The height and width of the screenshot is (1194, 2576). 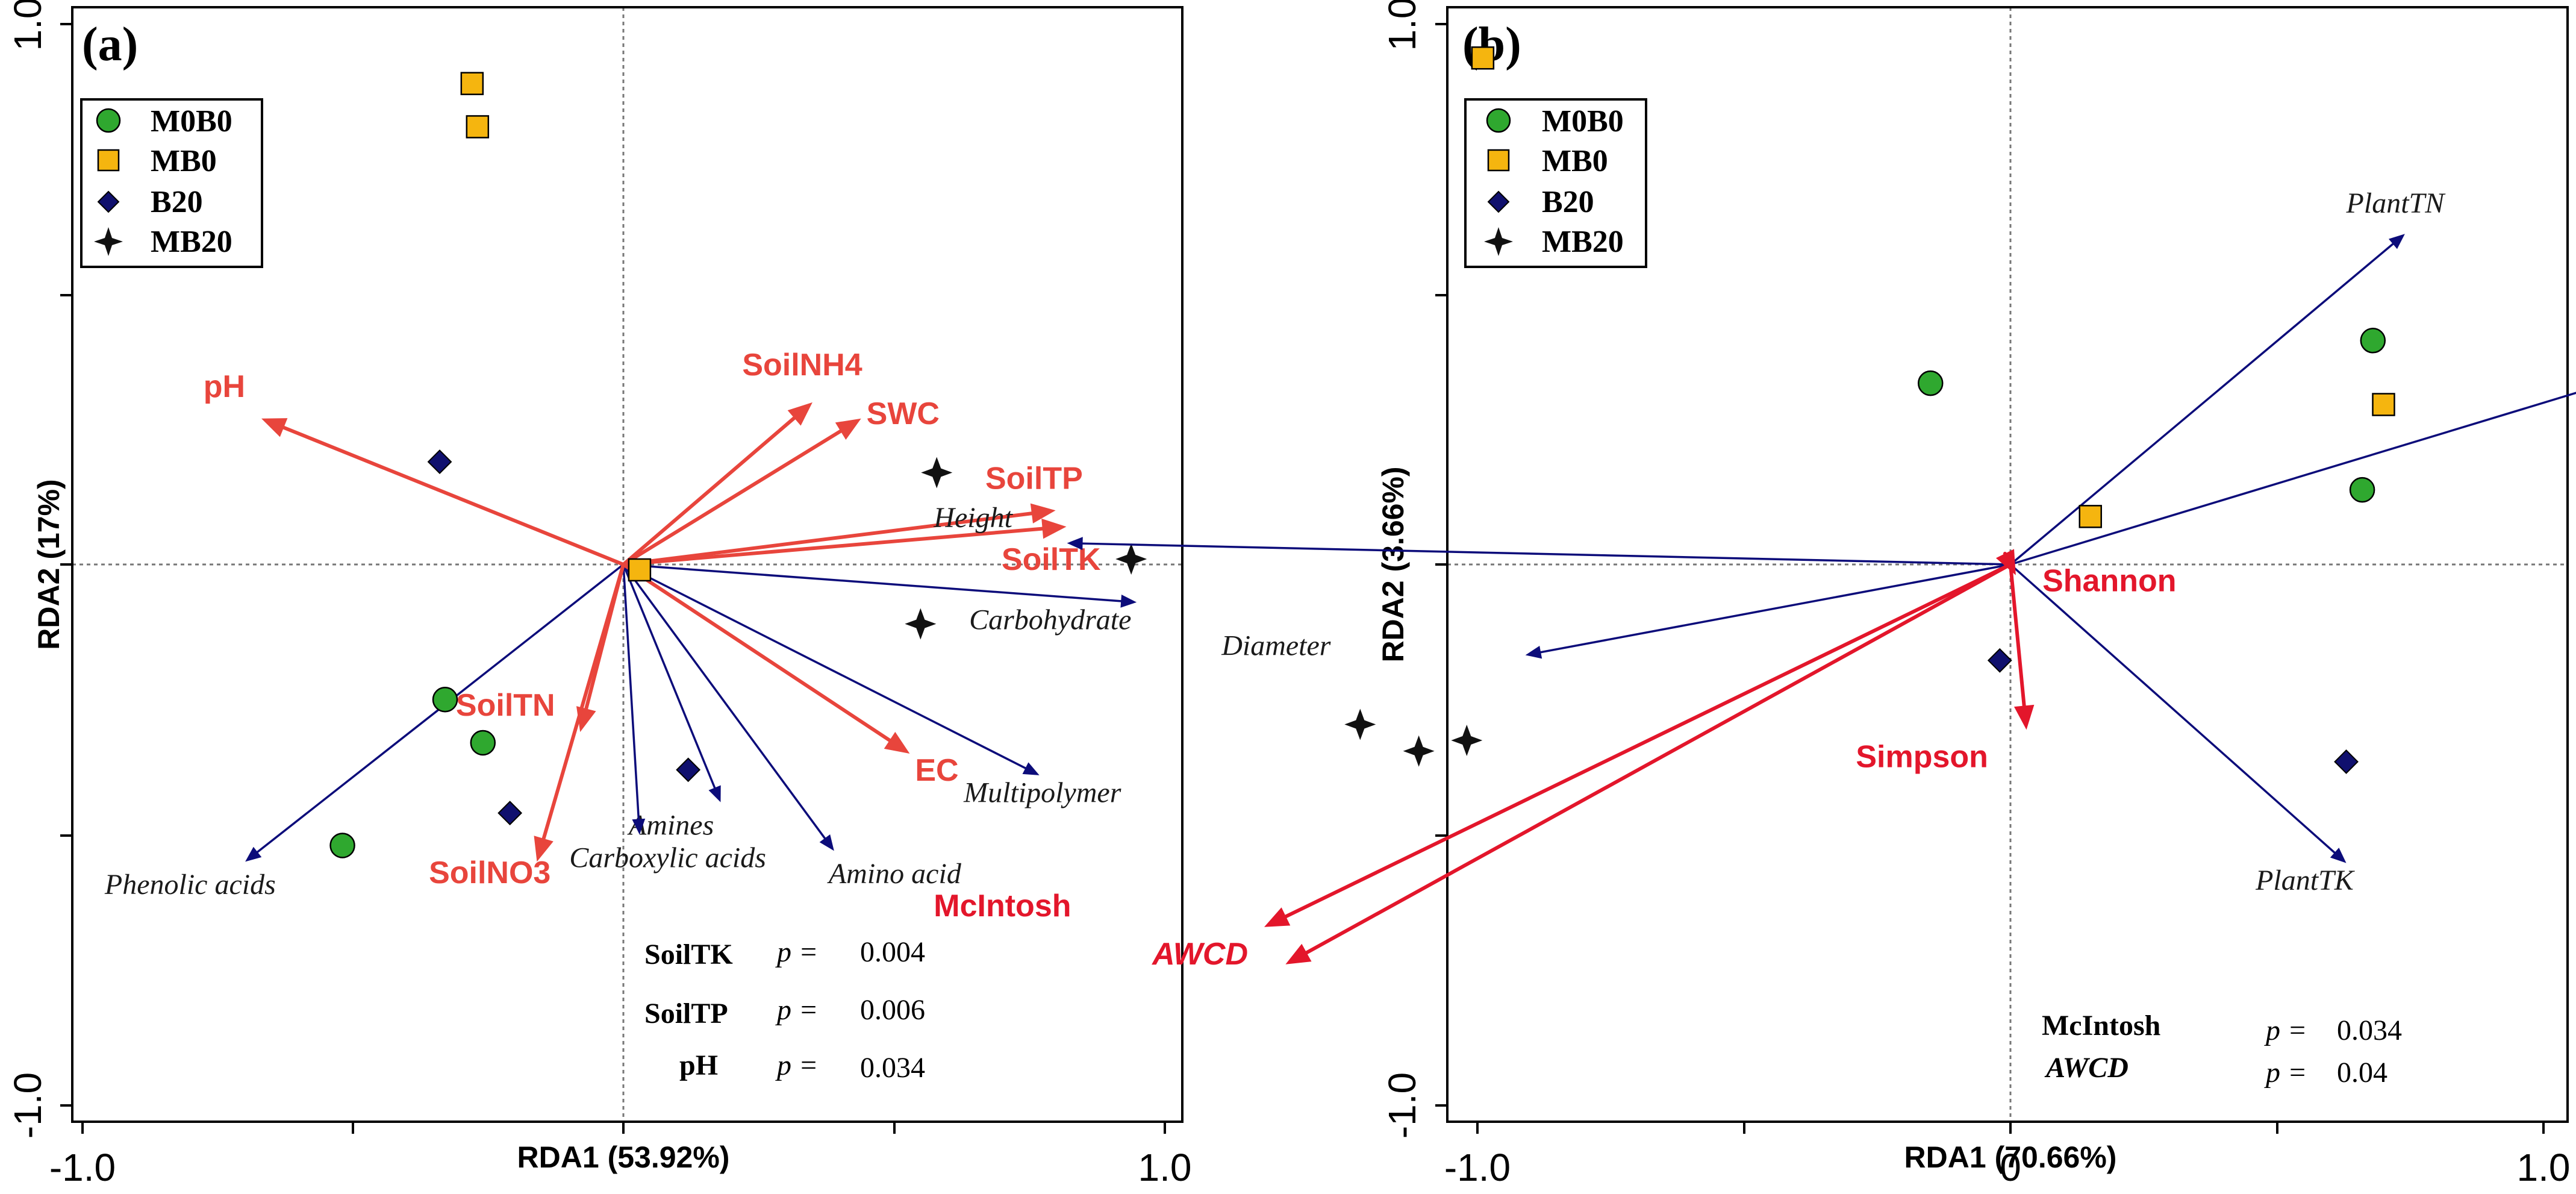 I want to click on panel-a-legend-label-b20: B20, so click(x=177, y=202).